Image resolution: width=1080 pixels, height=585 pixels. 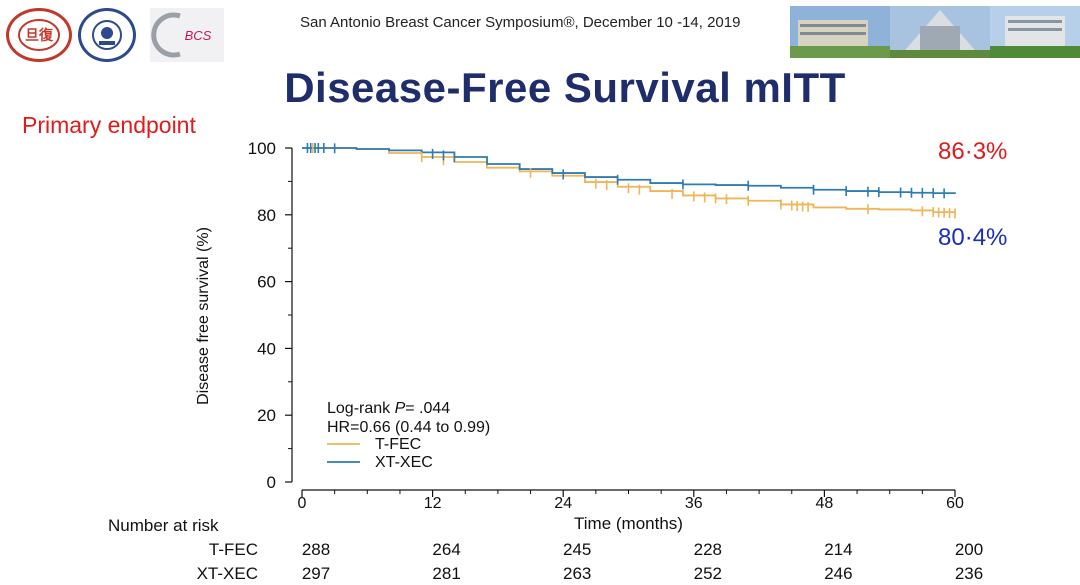 I want to click on bcs-logo-graphic: BCS, so click(x=181, y=35).